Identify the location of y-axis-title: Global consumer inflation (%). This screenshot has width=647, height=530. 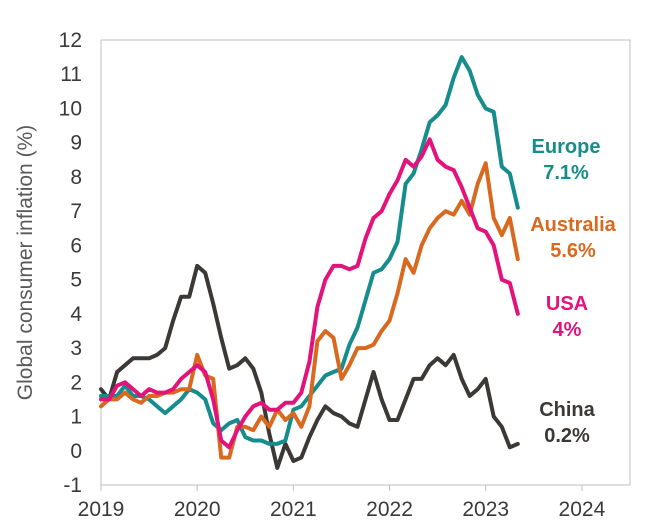
(25, 262).